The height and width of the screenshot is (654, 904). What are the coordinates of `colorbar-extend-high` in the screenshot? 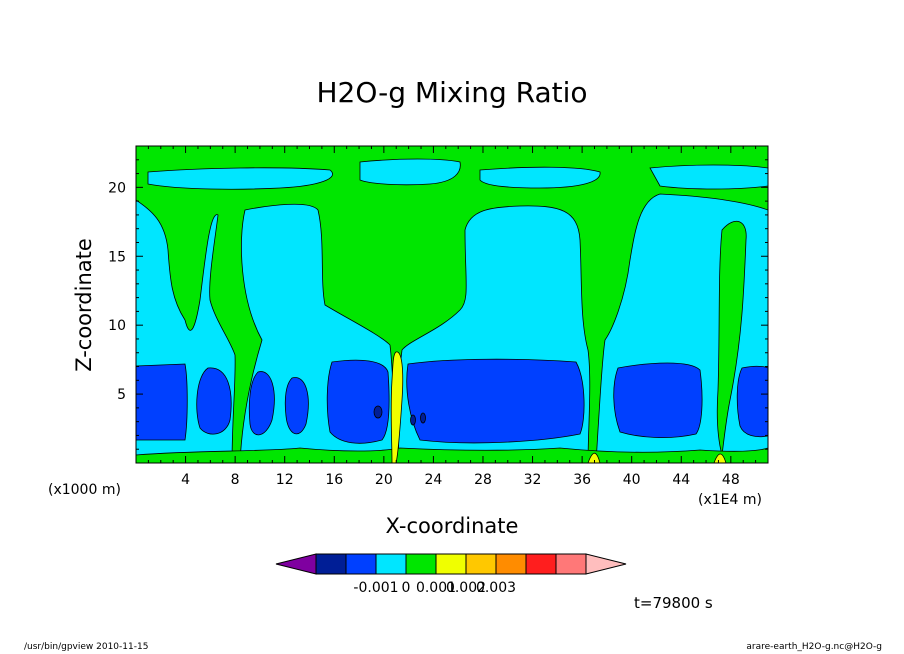 It's located at (606, 564).